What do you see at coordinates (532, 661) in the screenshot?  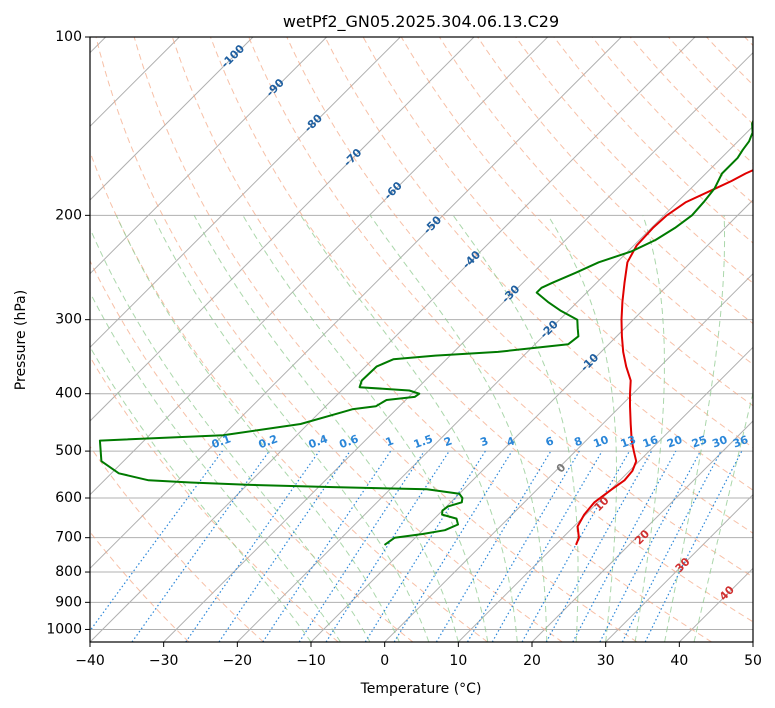 I see `x-tick-label: 20` at bounding box center [532, 661].